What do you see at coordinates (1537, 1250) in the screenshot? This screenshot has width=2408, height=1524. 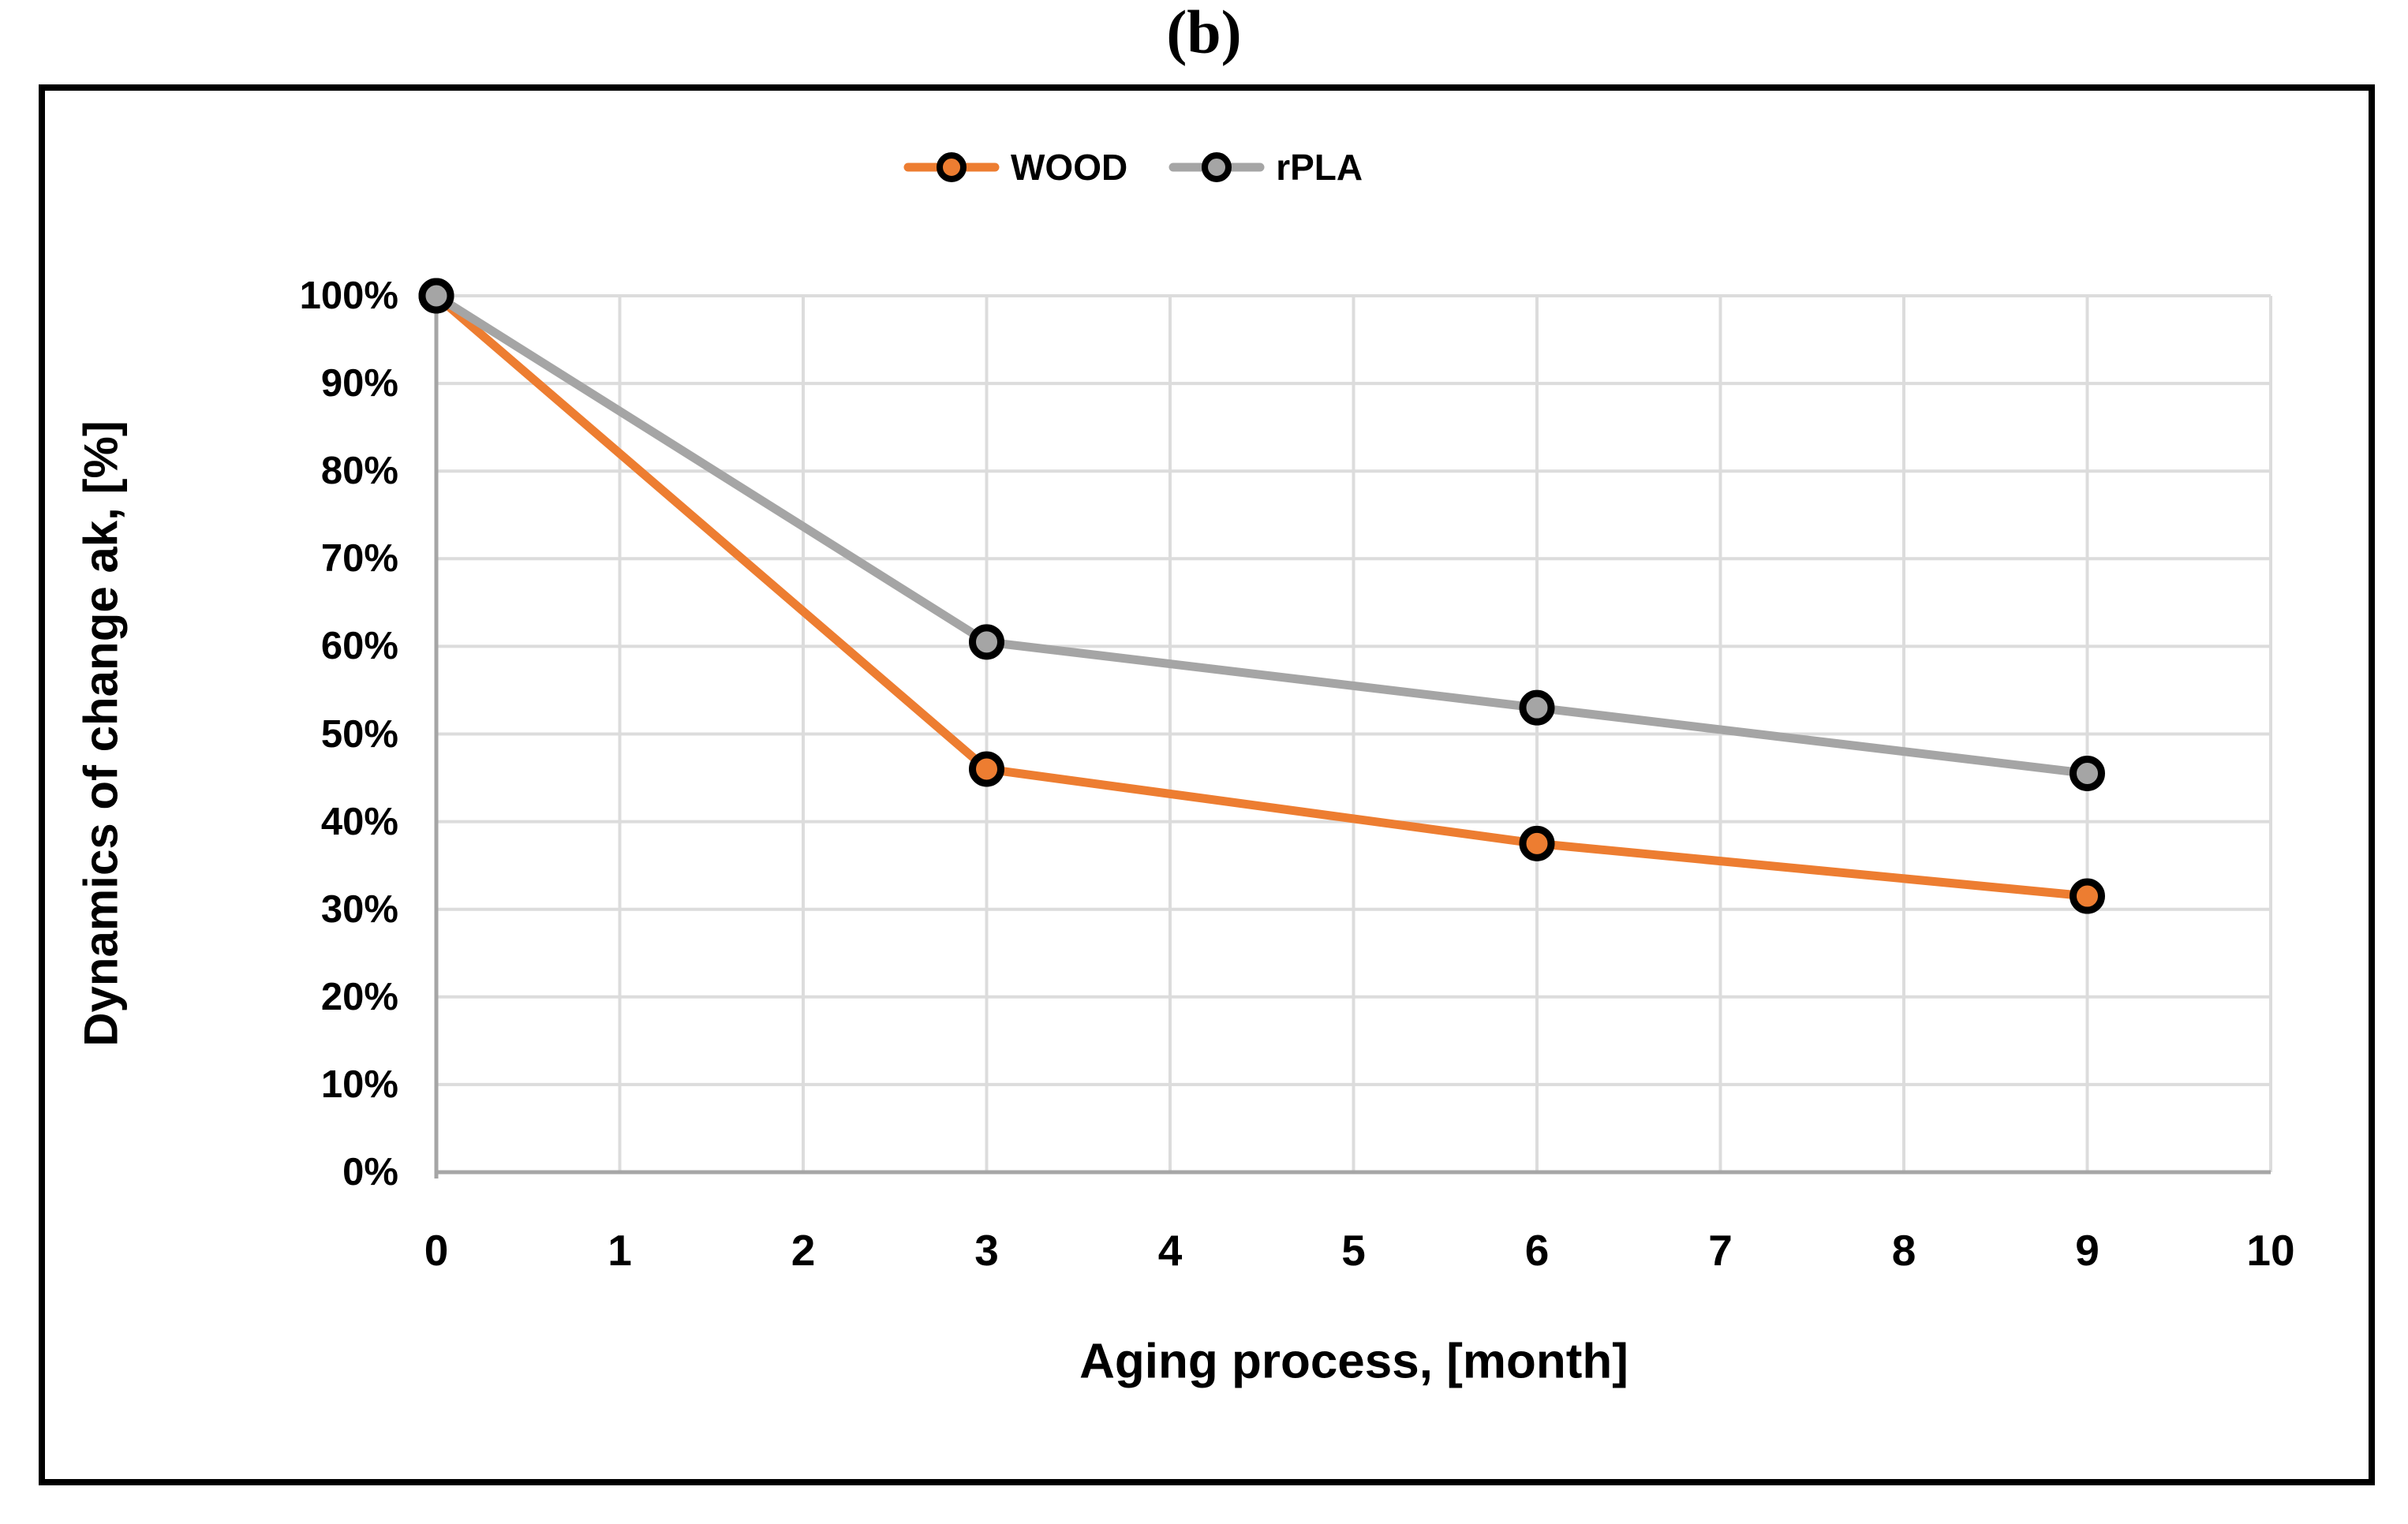 I see `x-tick-label-6: 6` at bounding box center [1537, 1250].